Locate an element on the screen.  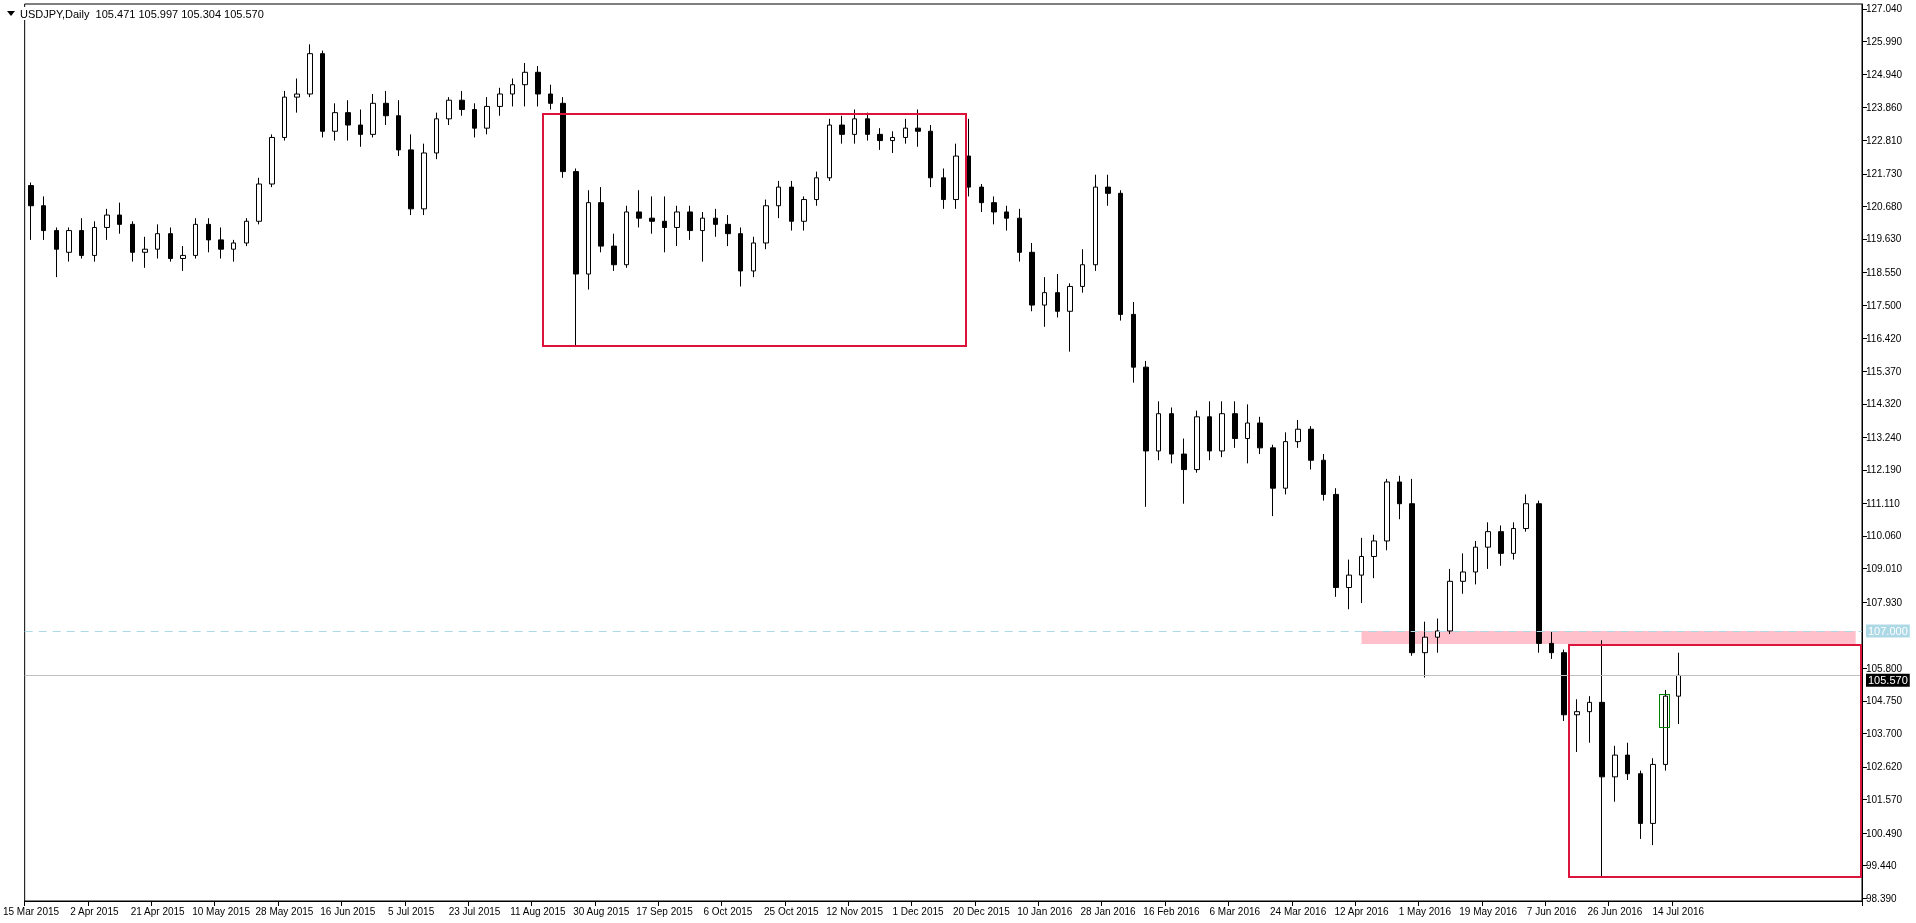
x-tick-label: 6 Oct 2015 is located at coordinates (728, 911).